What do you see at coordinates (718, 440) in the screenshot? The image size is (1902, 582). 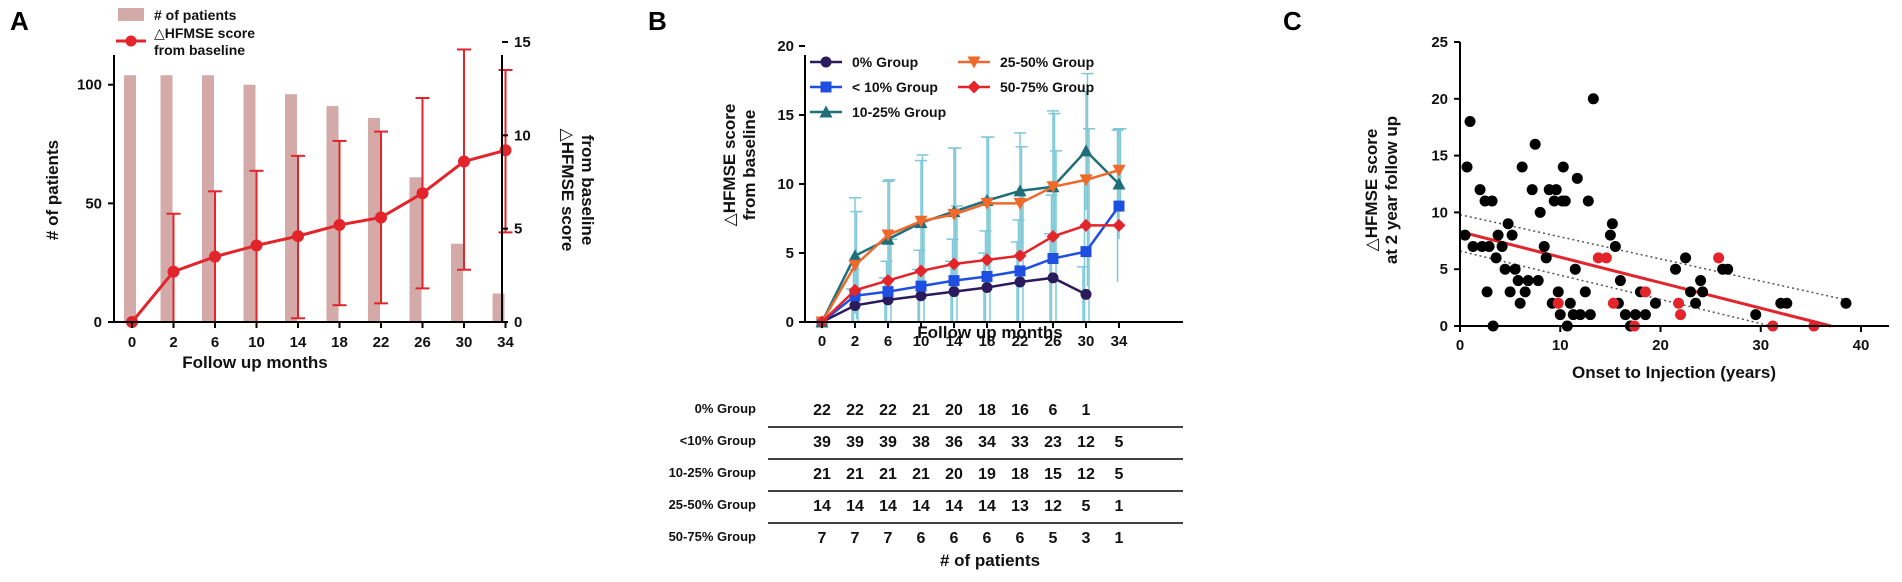 I see `table-row-label-1: <10% Group` at bounding box center [718, 440].